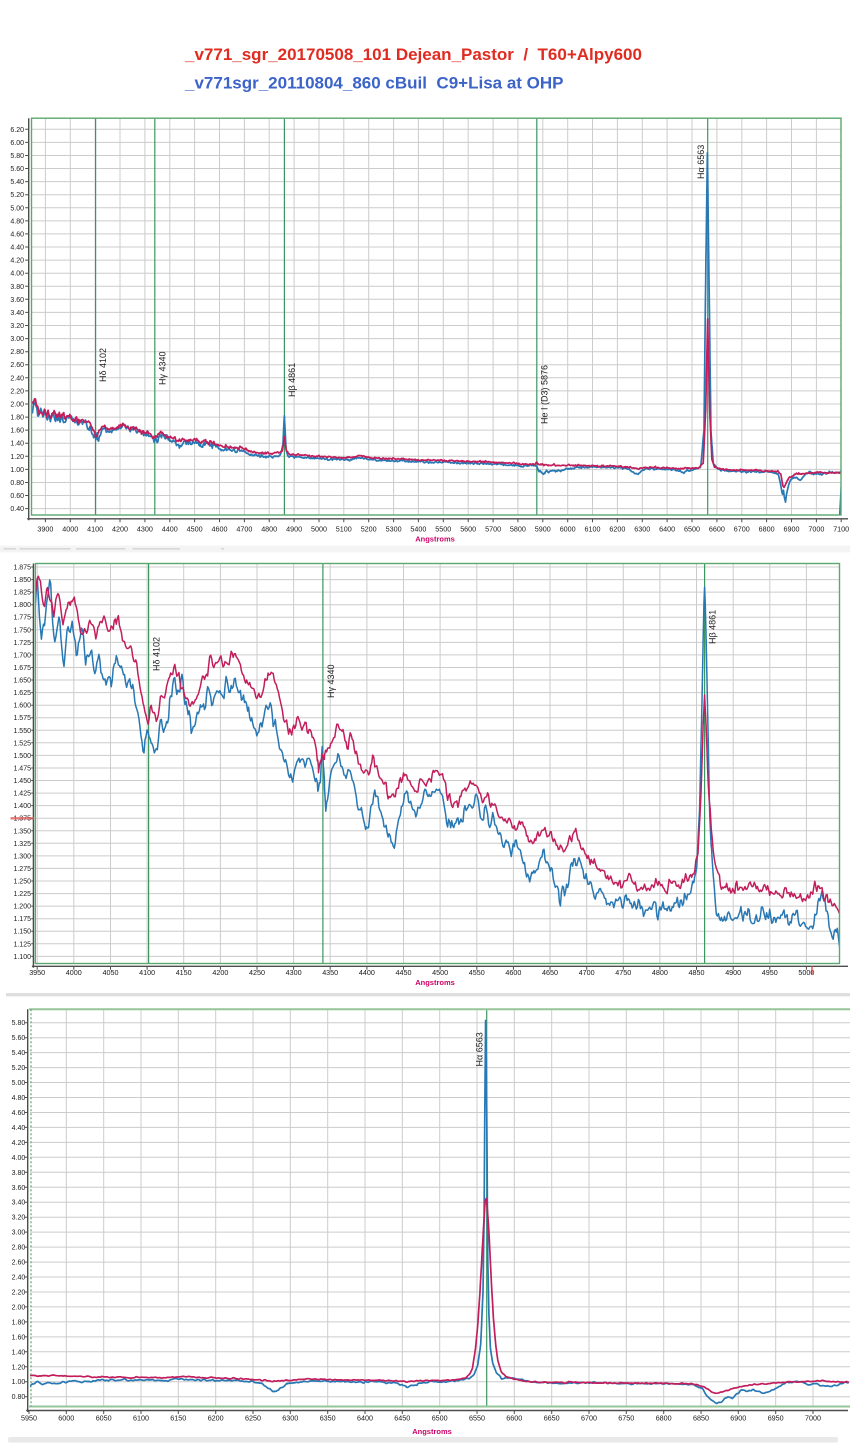 The image size is (850, 1454). I want to click on svg-text: 4950, so click(770, 972).